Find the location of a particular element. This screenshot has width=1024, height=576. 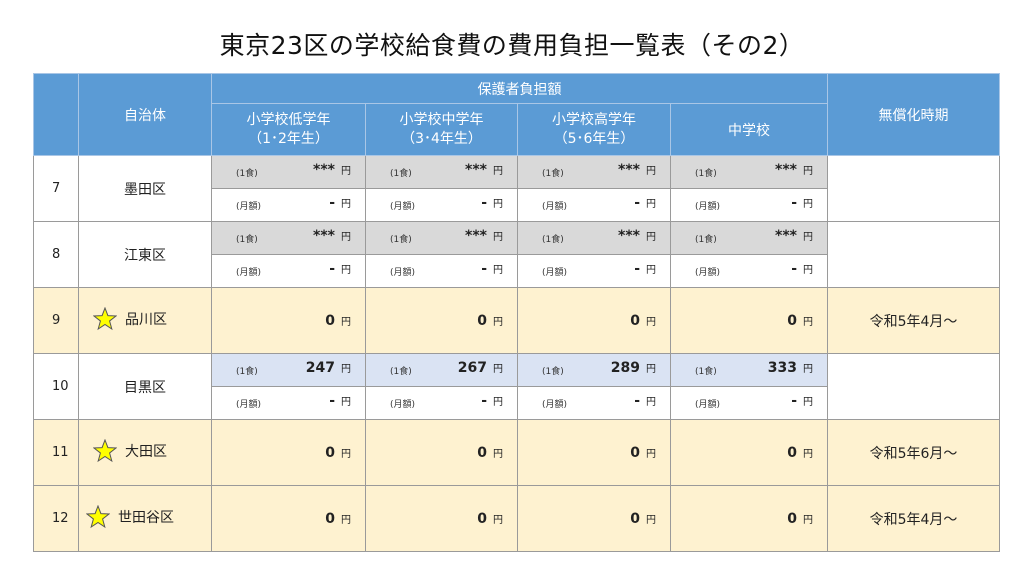

header-elem-mid: 小学校中学年 （3･4年生） is located at coordinates (441, 129).